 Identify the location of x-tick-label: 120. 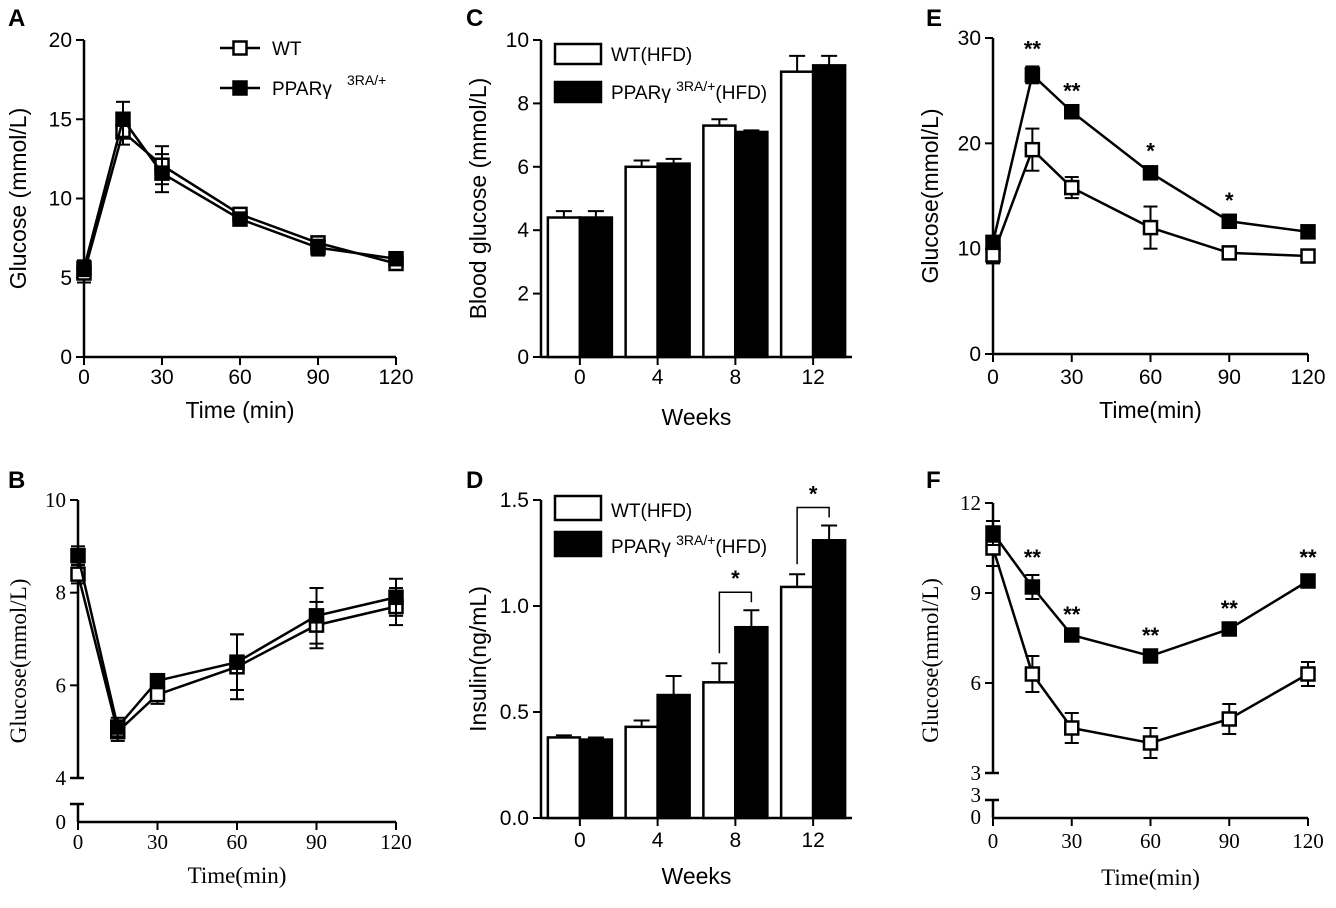
(396, 842).